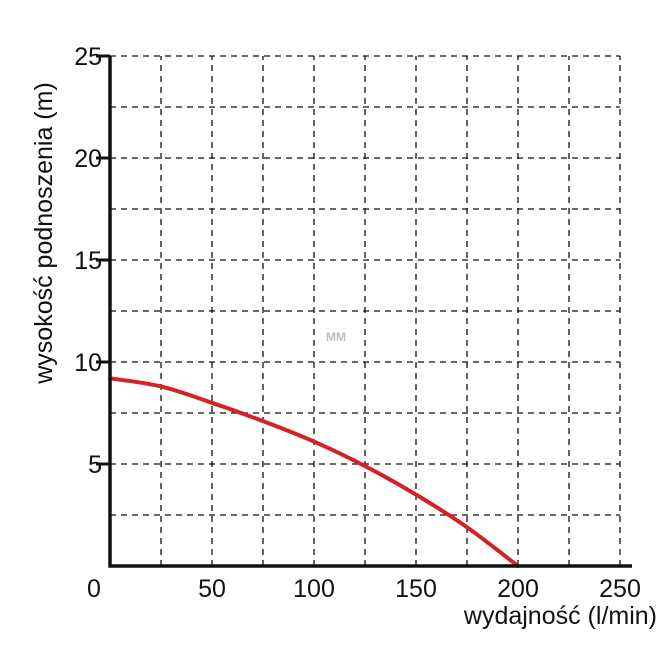 This screenshot has width=672, height=672. What do you see at coordinates (44, 233) in the screenshot?
I see `y-axis-label: wysokość podnoszenia (m)` at bounding box center [44, 233].